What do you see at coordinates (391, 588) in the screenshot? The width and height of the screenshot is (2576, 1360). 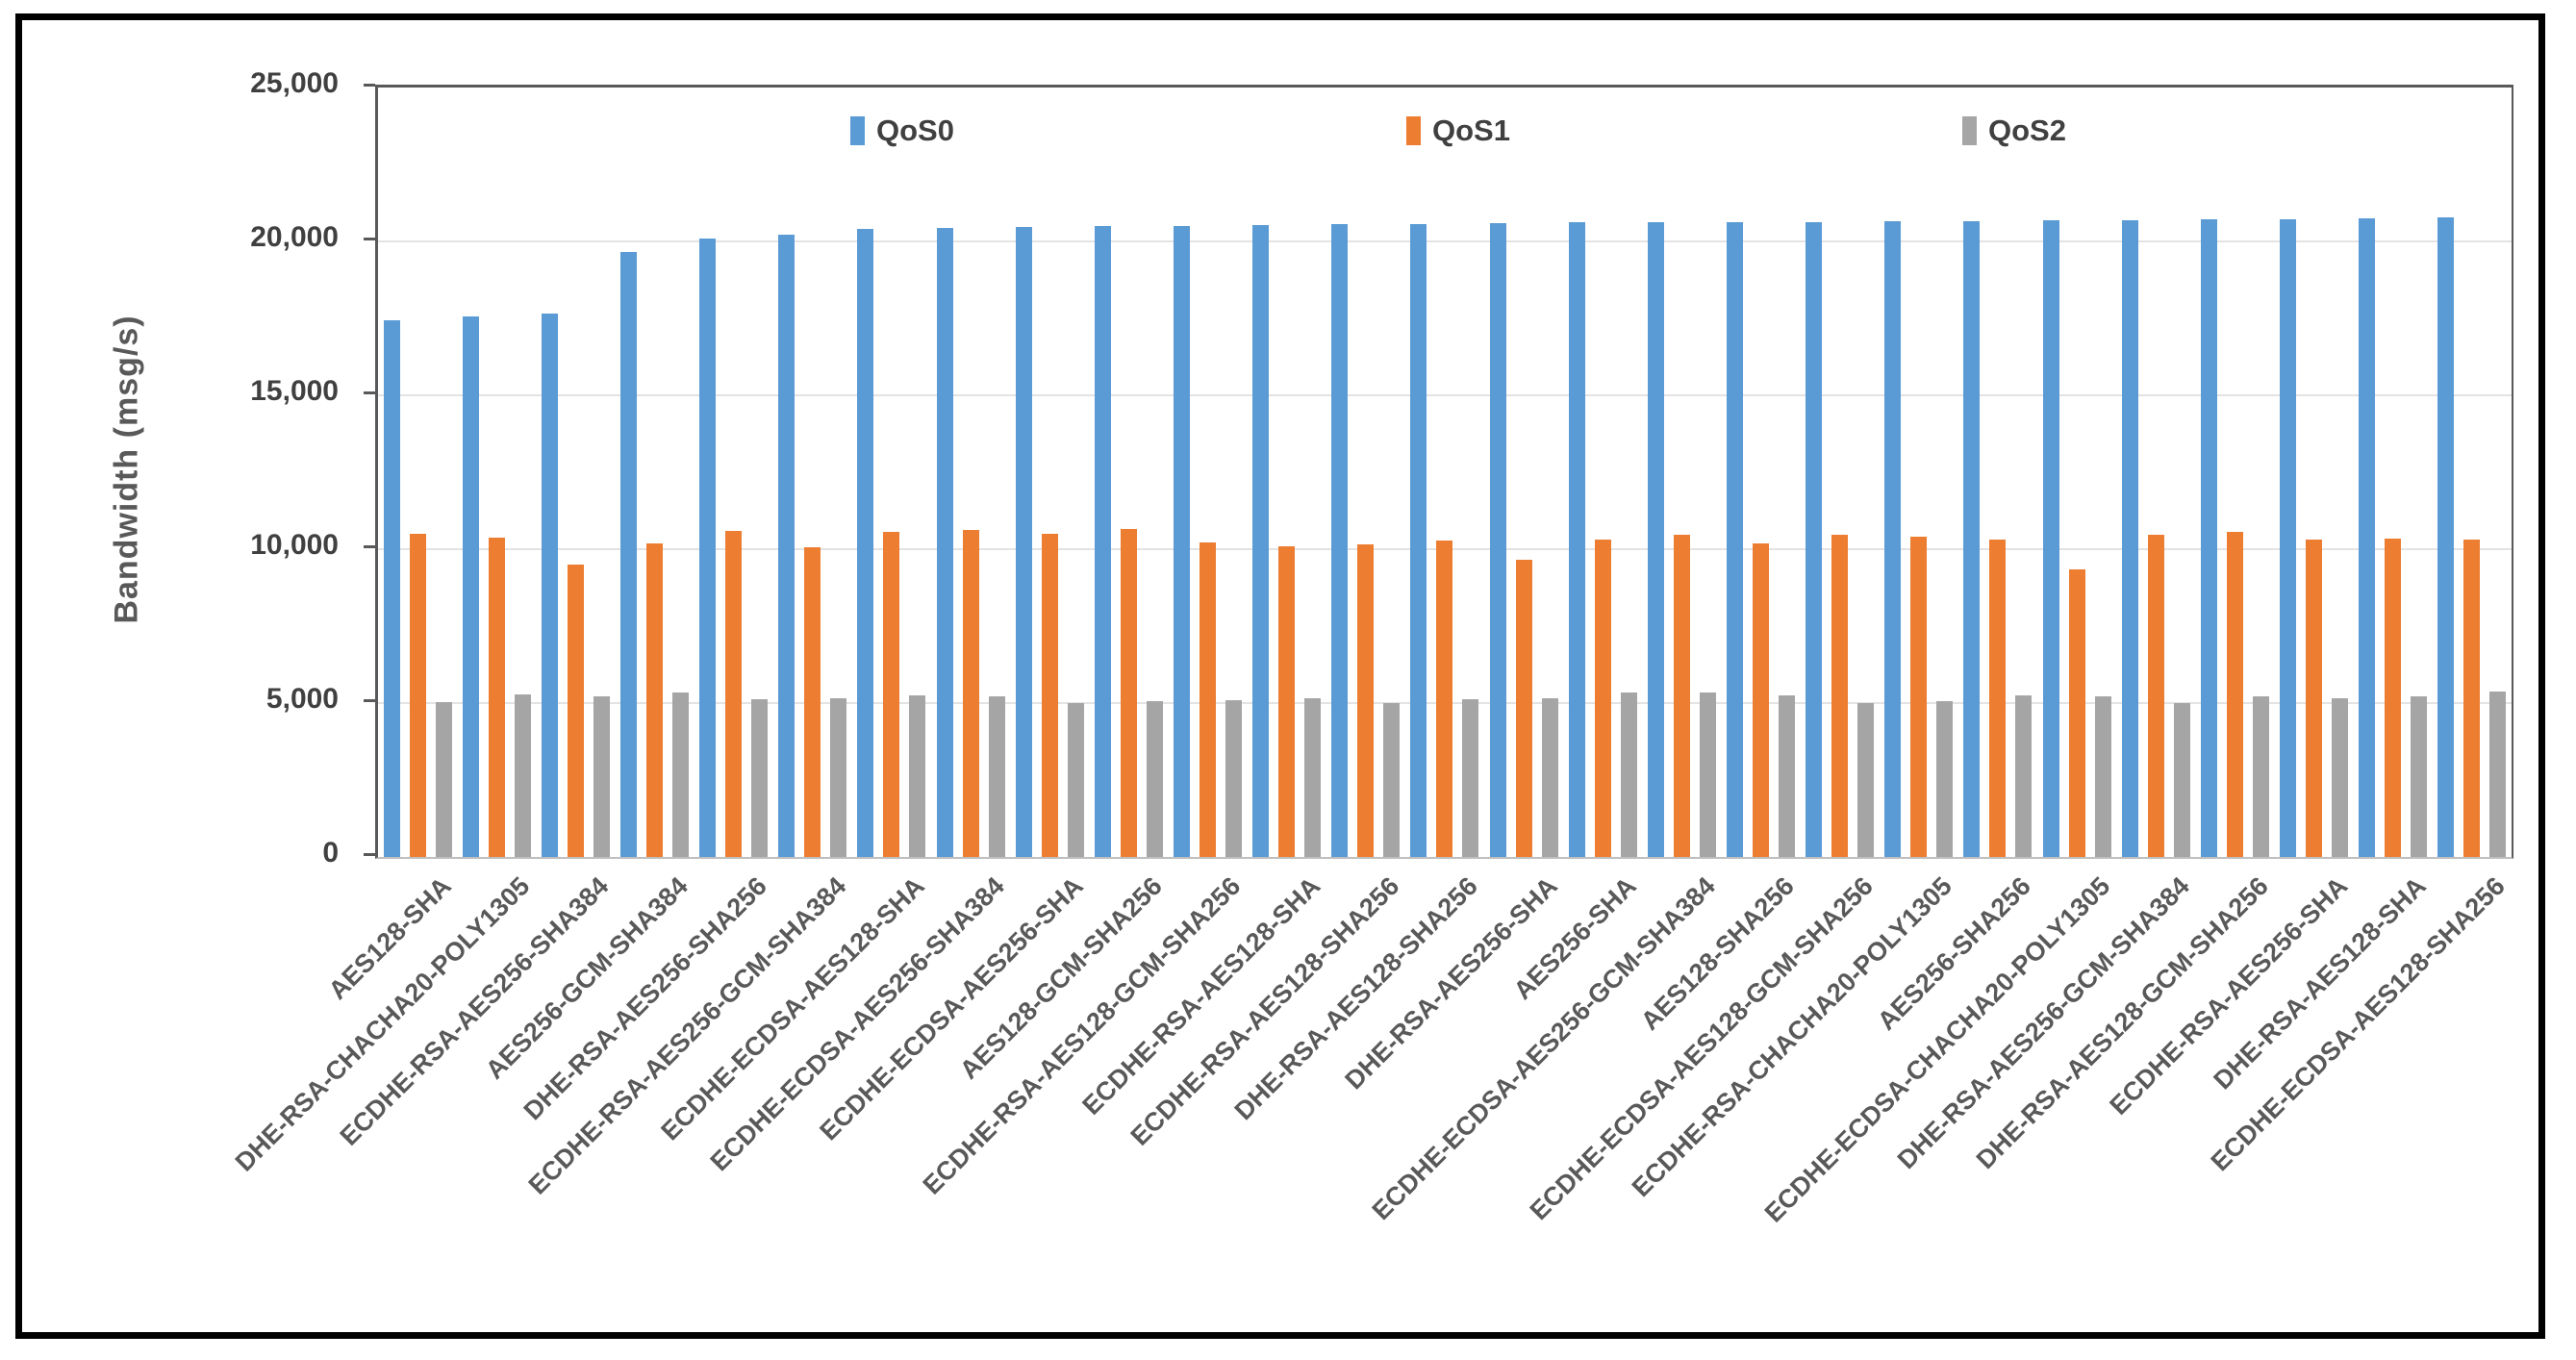 I see `bar-QoS0-AES128-SHA` at bounding box center [391, 588].